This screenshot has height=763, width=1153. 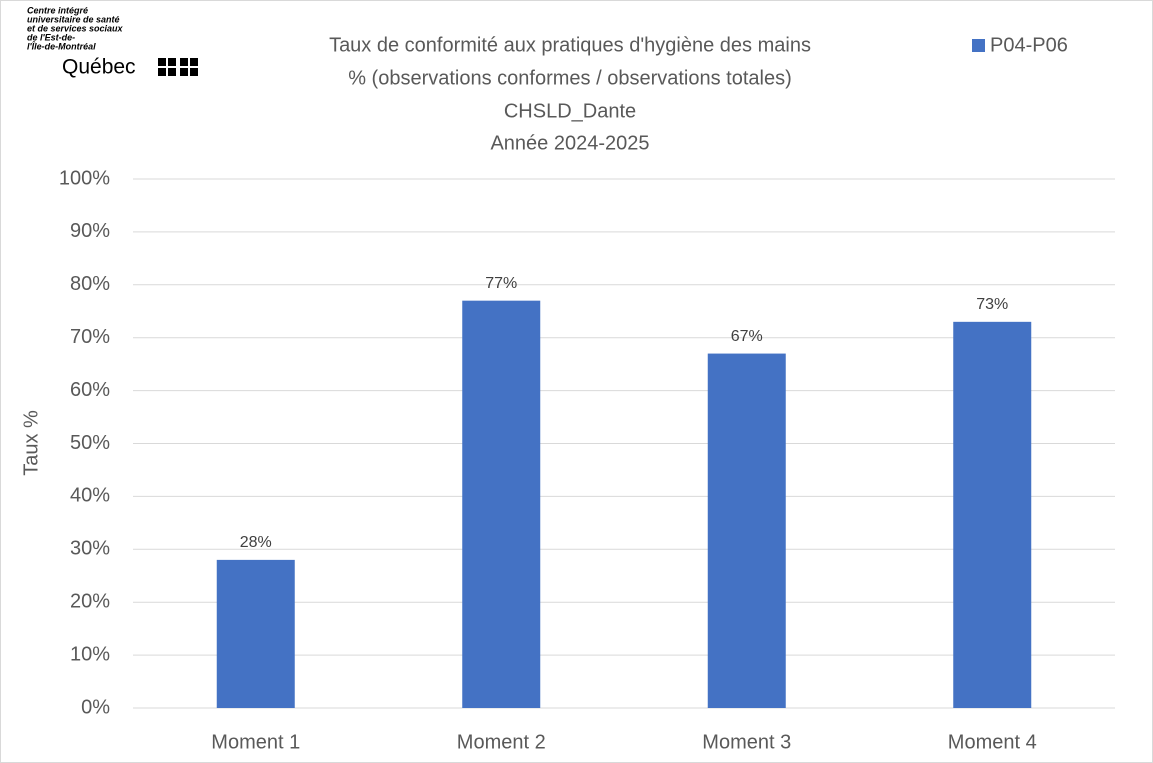 What do you see at coordinates (569, 143) in the screenshot?
I see `chart-title: Année 2024-2025` at bounding box center [569, 143].